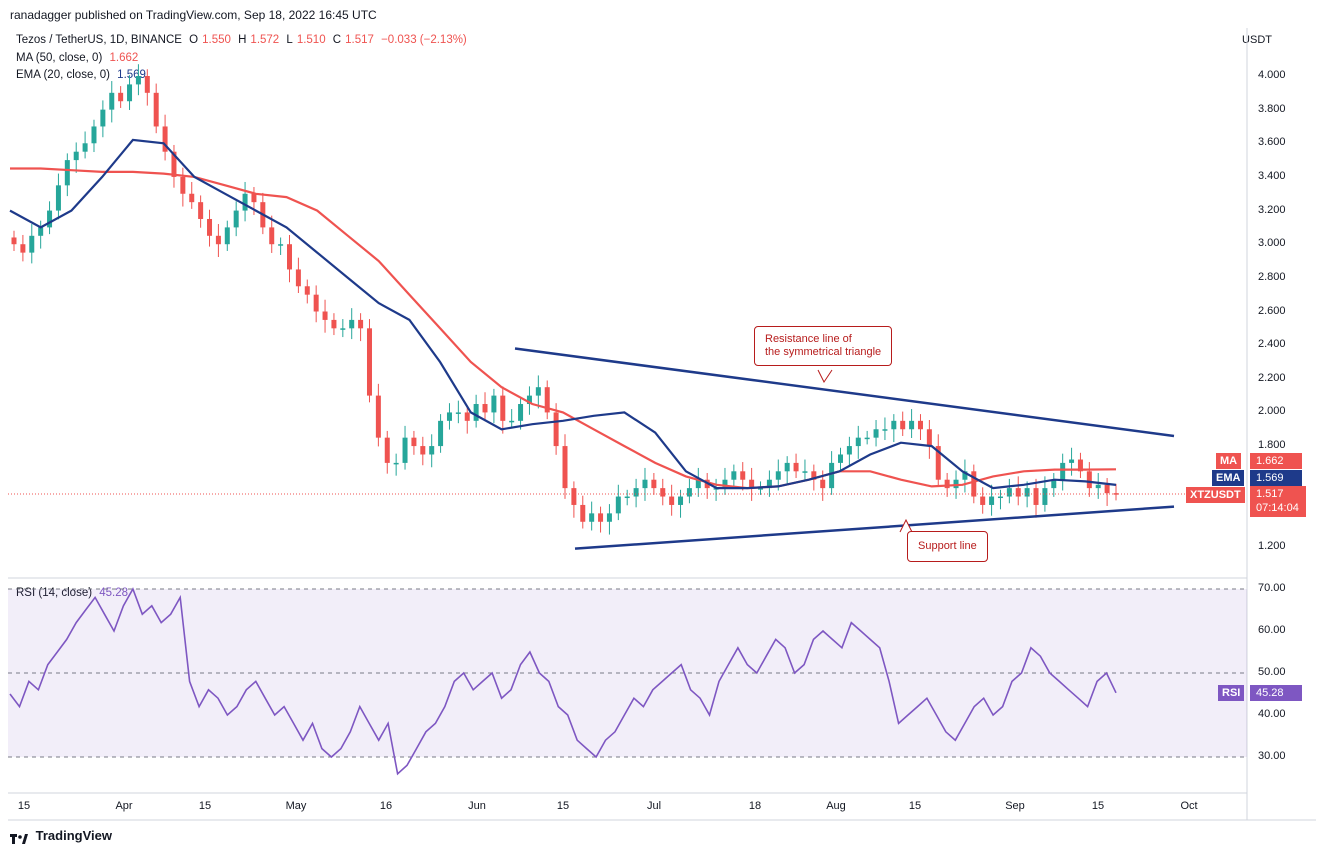 The height and width of the screenshot is (856, 1324). What do you see at coordinates (424, 40) in the screenshot?
I see `ohlc-change: −0.033 (−2.13%)` at bounding box center [424, 40].